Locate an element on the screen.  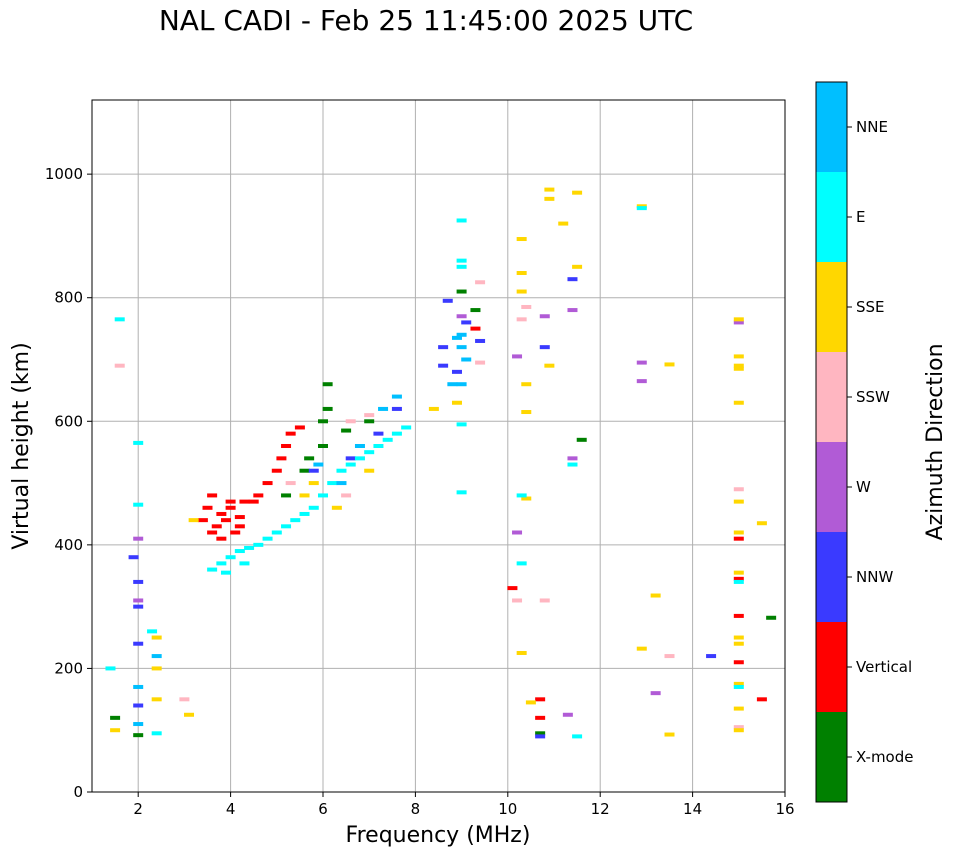
x-tick-label: 14 is located at coordinates (692, 809).